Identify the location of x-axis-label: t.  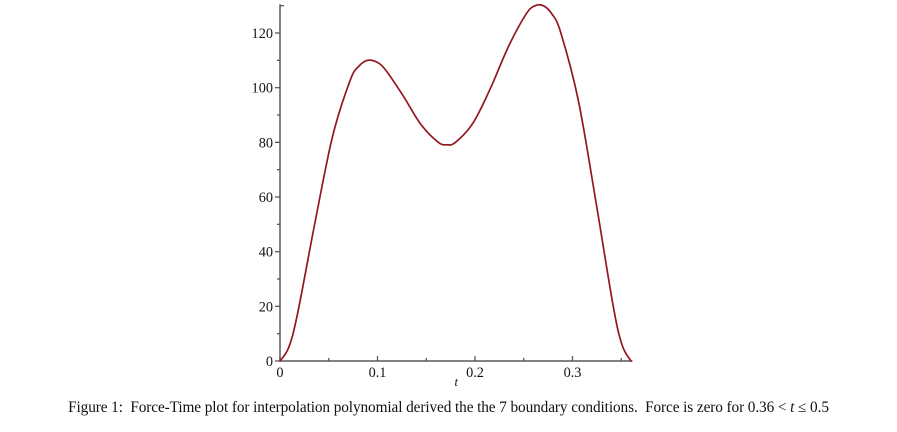
(456, 382).